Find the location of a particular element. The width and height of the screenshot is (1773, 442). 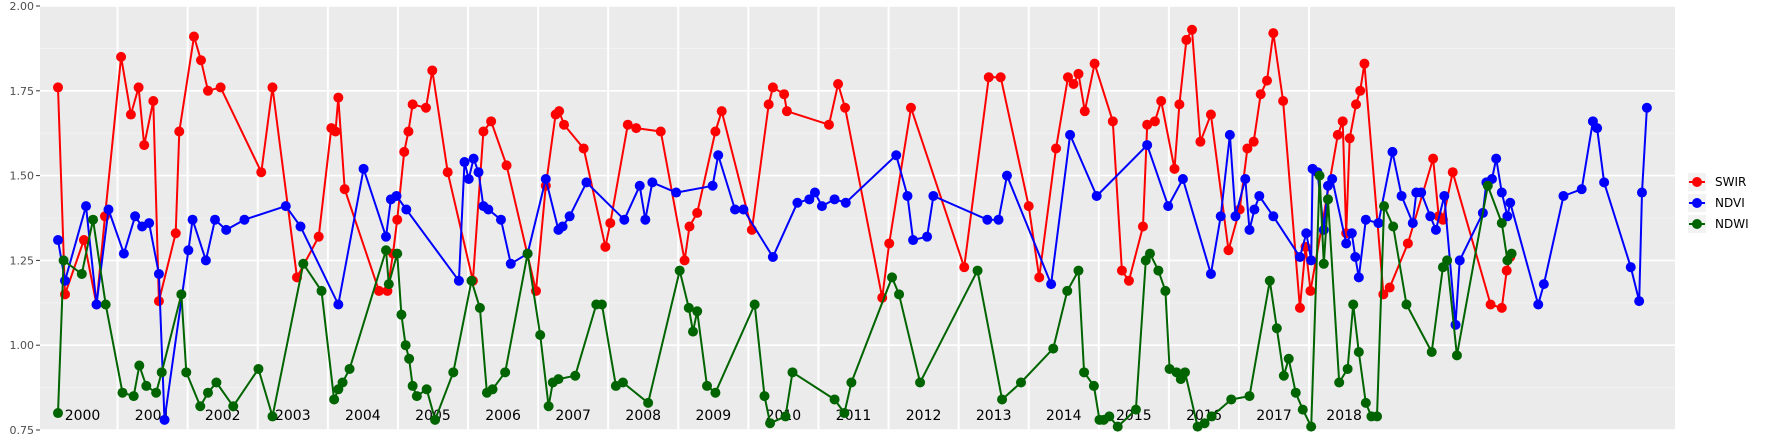

year-label: 2008 is located at coordinates (643, 416).